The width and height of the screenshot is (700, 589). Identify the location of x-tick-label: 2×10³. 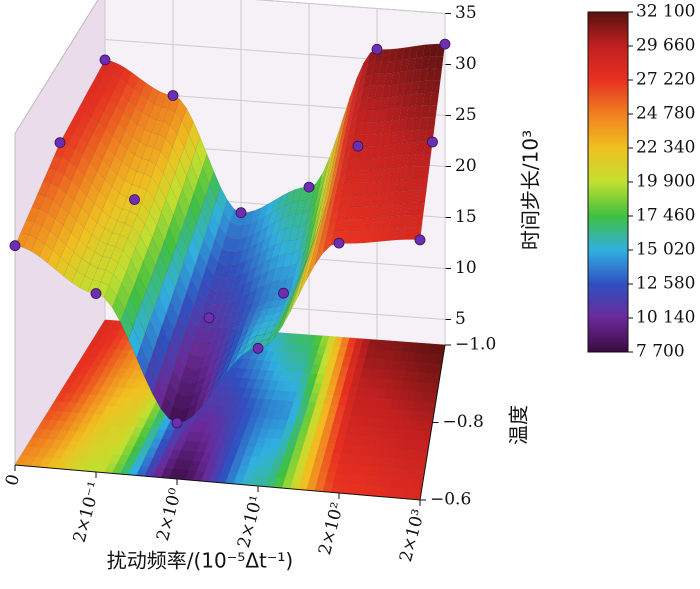
(412, 535).